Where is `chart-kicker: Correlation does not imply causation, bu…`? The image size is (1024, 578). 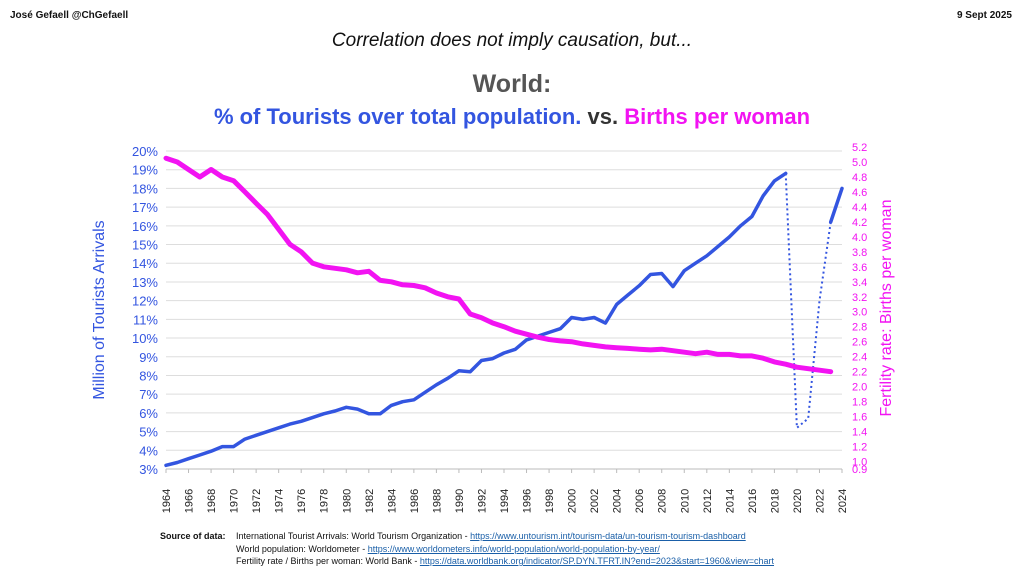
chart-kicker: Correlation does not imply causation, bu… is located at coordinates (512, 40).